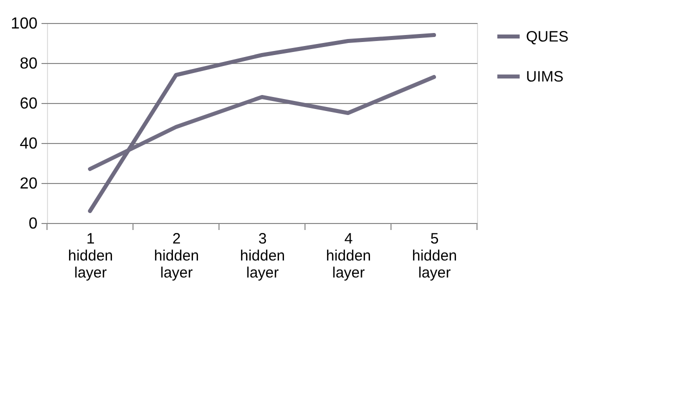  I want to click on y-tick-label: 60, so click(29, 104).